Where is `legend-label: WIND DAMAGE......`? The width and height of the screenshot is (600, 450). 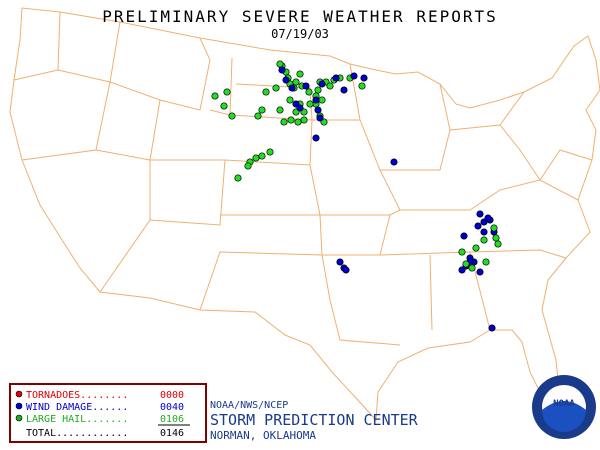 legend-label: WIND DAMAGE...... is located at coordinates (77, 407).